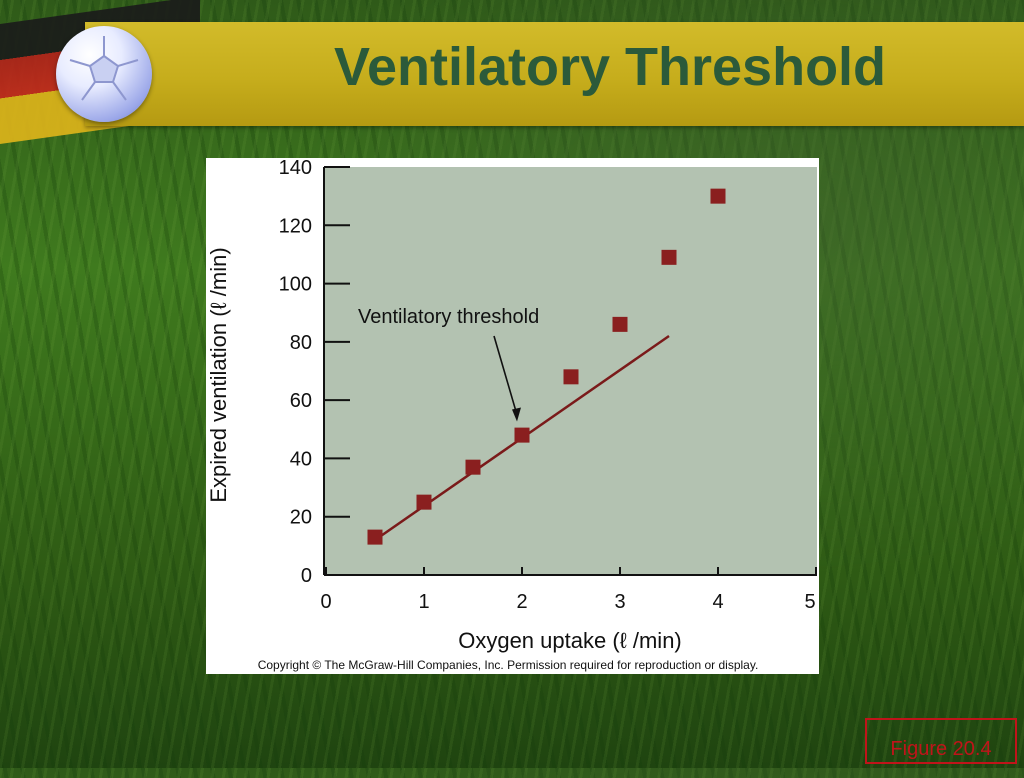 The width and height of the screenshot is (1024, 778). I want to click on y-tick-label: 40, so click(301, 459).